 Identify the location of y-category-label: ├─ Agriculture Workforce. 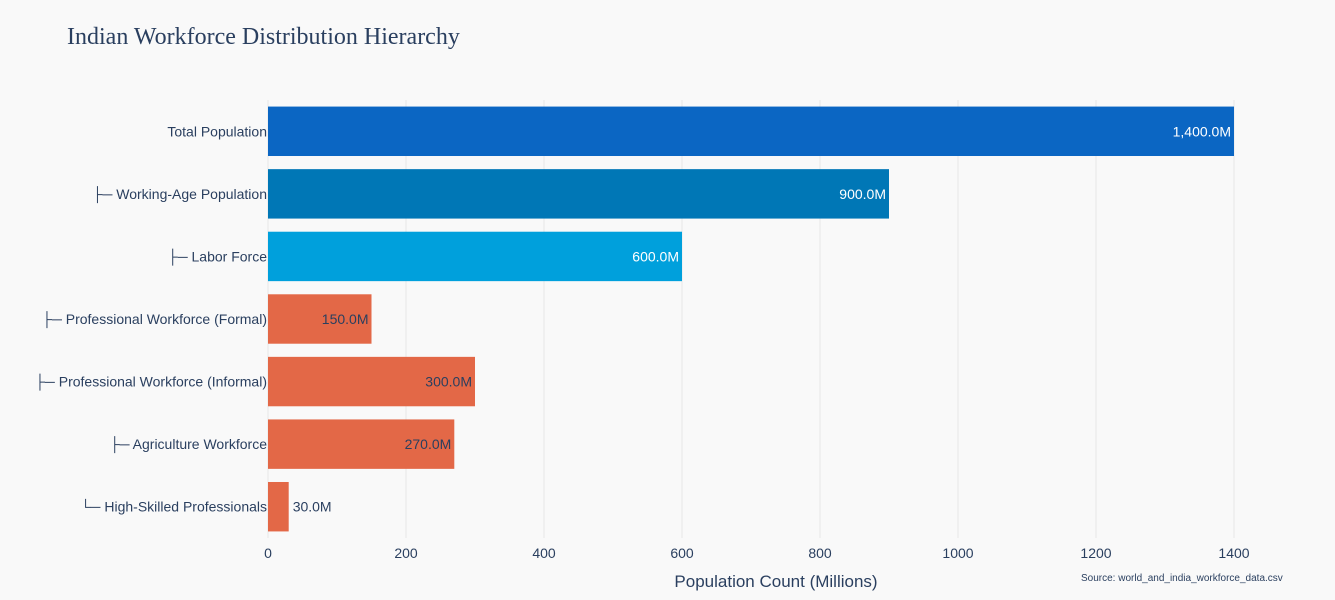
(189, 445).